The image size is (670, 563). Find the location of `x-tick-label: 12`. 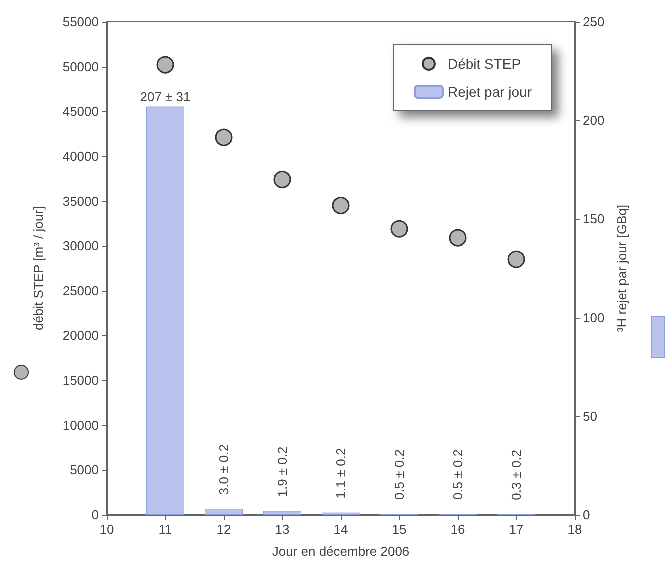

x-tick-label: 12 is located at coordinates (224, 529).